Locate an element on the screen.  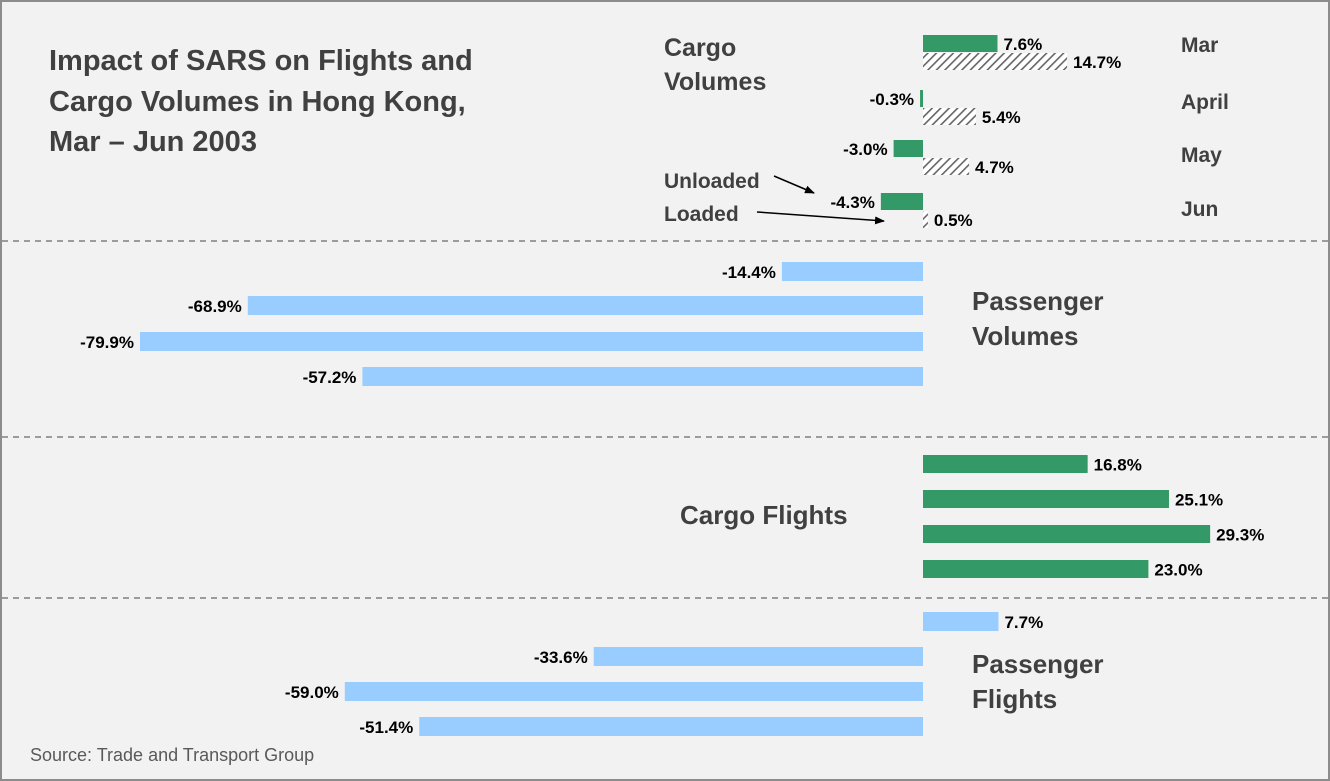
cargo-volume-loaded-may-label: 4.7% is located at coordinates (994, 167).